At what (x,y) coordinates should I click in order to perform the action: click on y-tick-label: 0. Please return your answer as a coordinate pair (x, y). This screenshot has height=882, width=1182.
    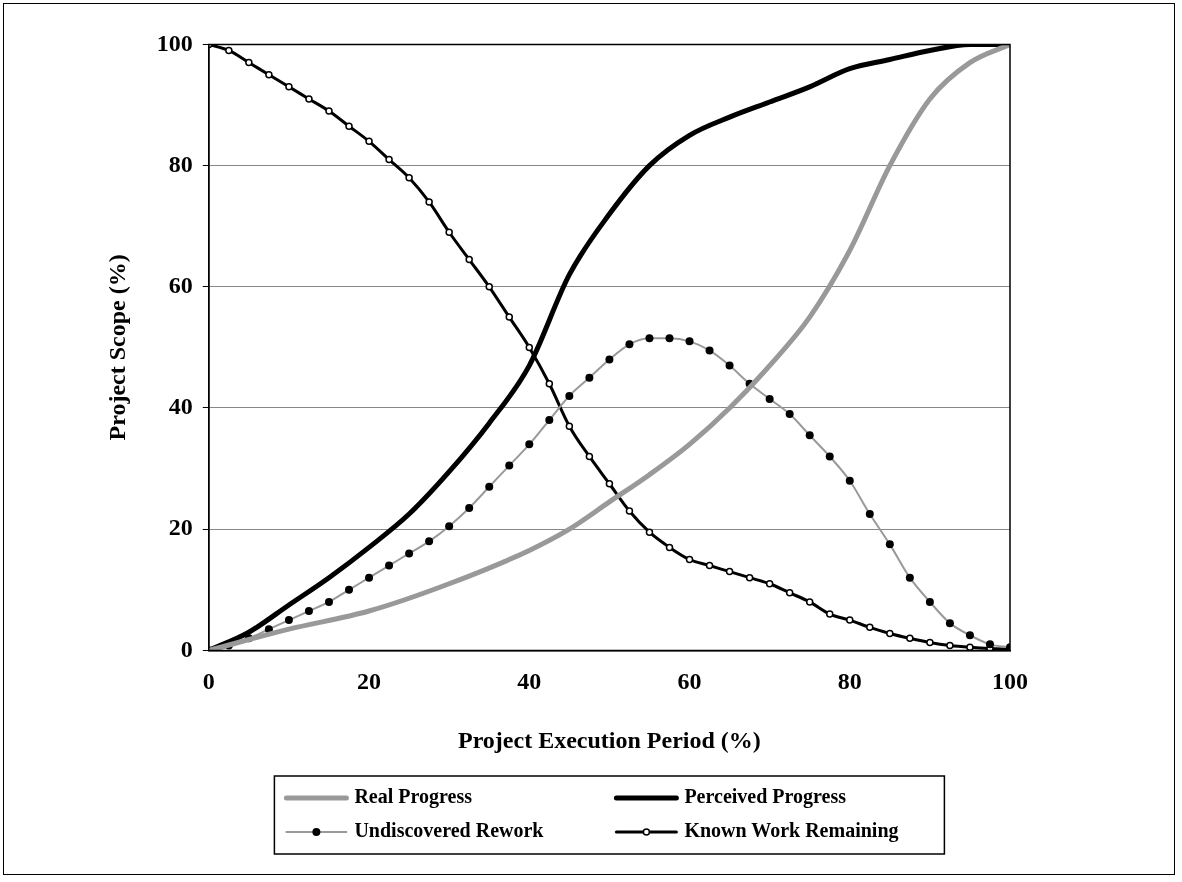
    Looking at the image, I should click on (186, 648).